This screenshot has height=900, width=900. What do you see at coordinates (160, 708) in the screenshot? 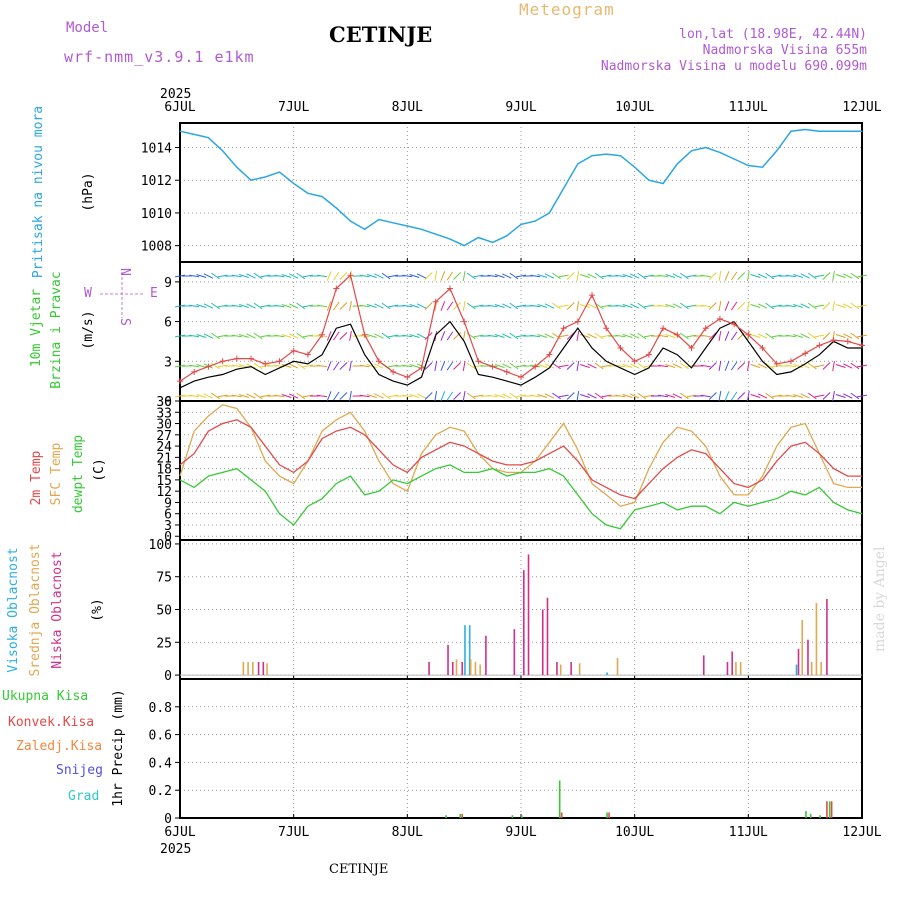
I see `ytick-label-precip: 0.8` at bounding box center [160, 708].